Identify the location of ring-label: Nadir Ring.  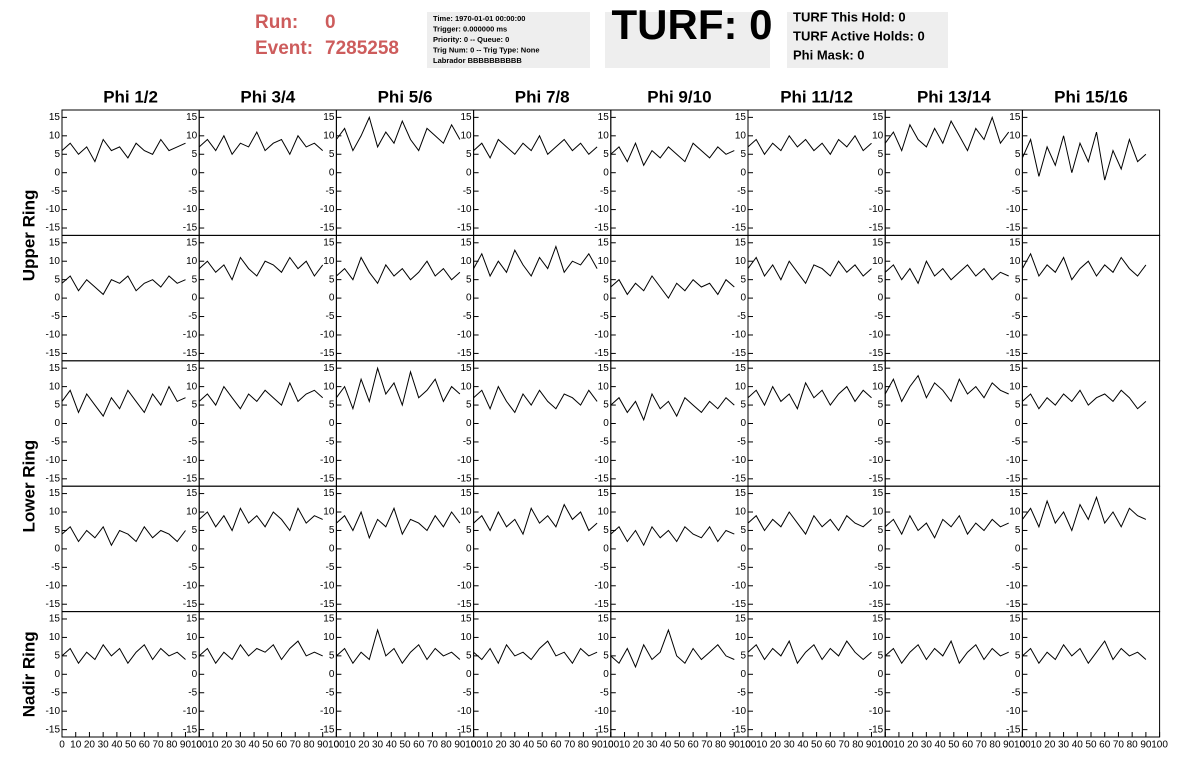
(28, 674).